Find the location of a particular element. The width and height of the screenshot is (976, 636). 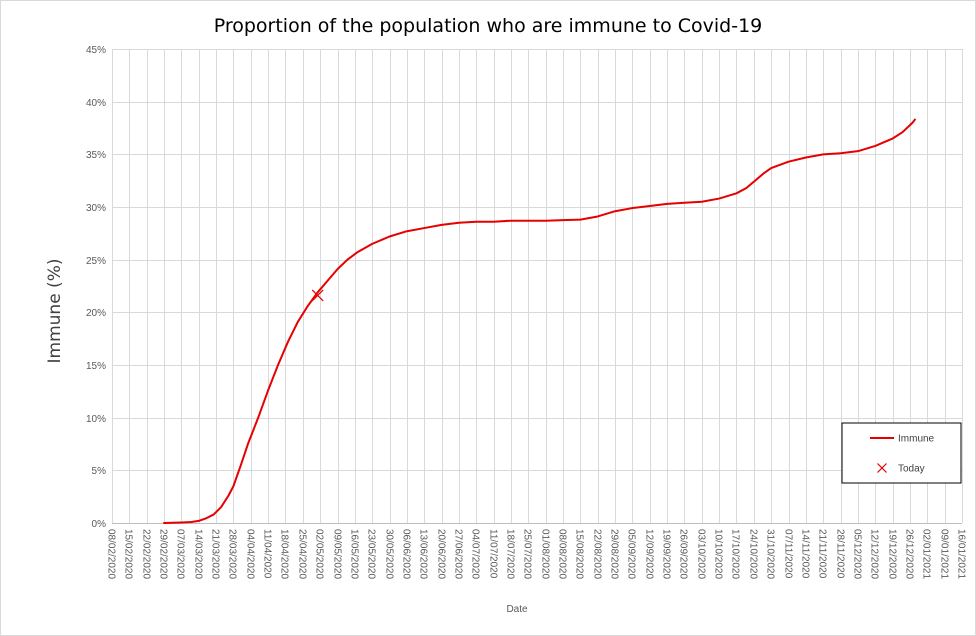

x-tick-label: 15/08/2020 is located at coordinates (579, 554).